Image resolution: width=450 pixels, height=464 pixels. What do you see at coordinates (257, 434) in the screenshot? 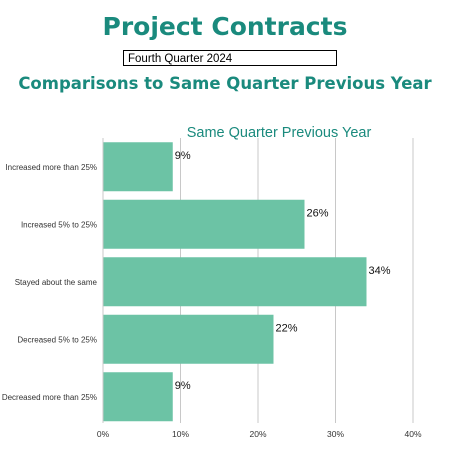
I see `x-tick-label: 20%` at bounding box center [257, 434].